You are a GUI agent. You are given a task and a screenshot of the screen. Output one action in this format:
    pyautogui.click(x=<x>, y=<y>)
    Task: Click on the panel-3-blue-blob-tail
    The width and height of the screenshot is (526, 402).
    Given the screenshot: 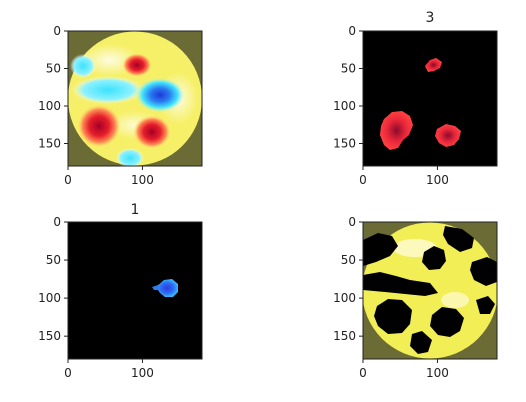 What is the action you would take?
    pyautogui.click(x=155, y=287)
    